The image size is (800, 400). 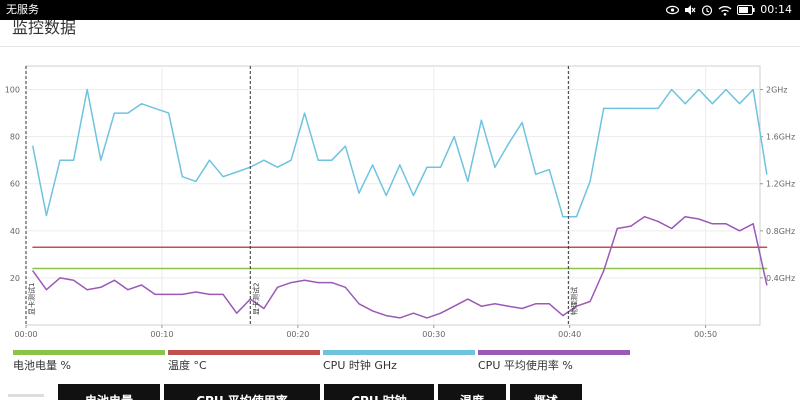 What do you see at coordinates (379, 392) in the screenshot?
I see `tab-cpu-clock: CPU 时钟` at bounding box center [379, 392].